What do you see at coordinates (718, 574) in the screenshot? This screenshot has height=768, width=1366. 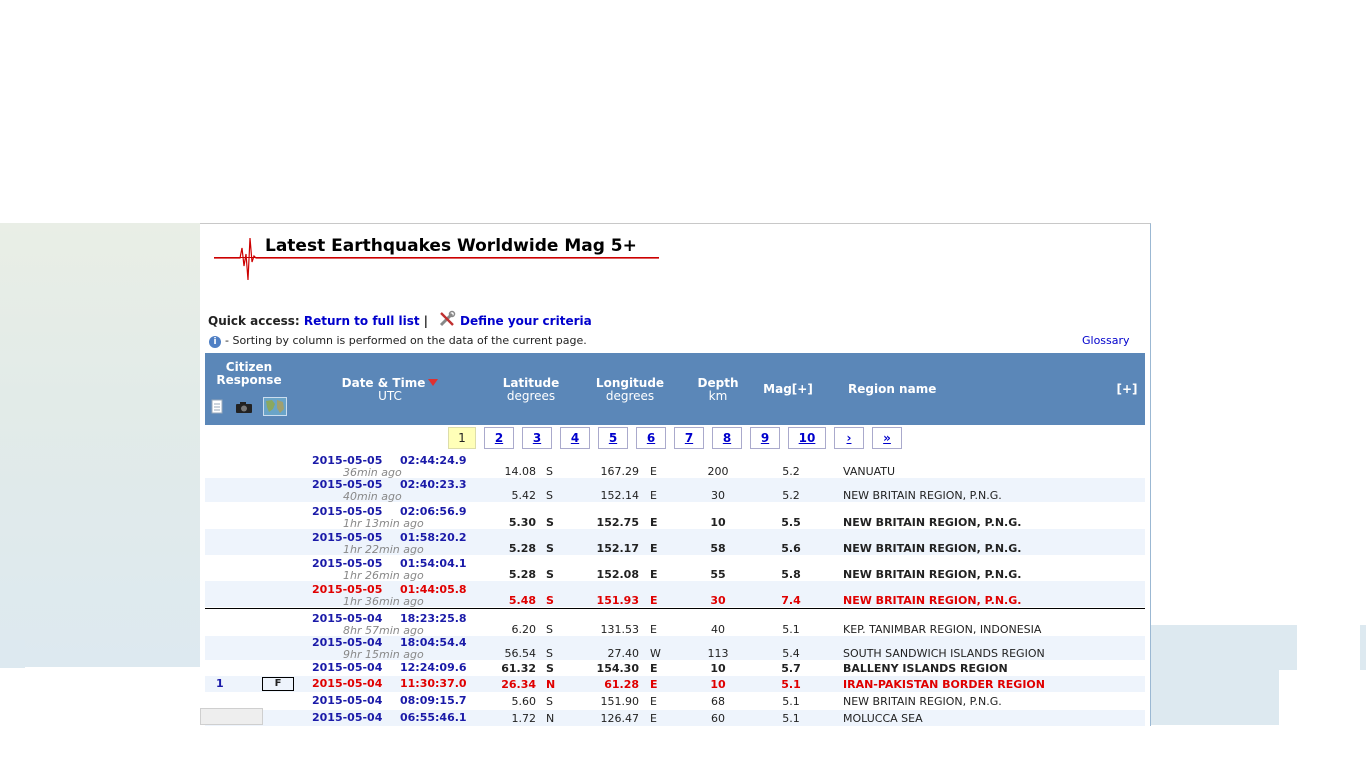 I see `depth-value: 55` at bounding box center [718, 574].